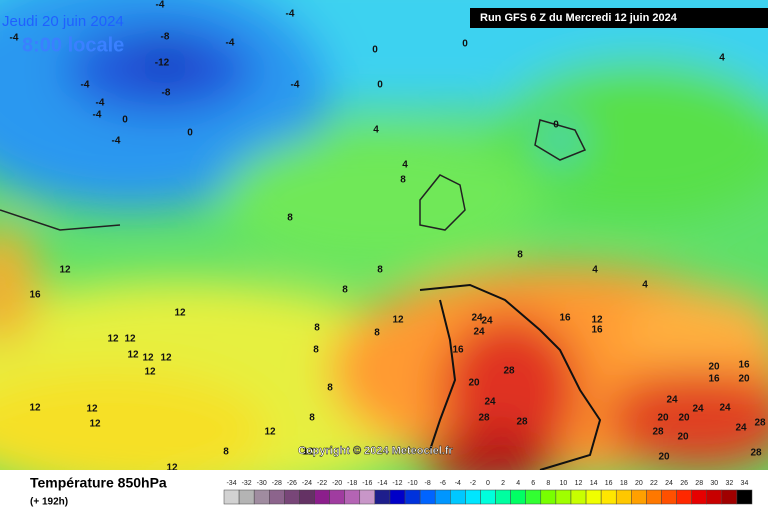 Image resolution: width=768 pixels, height=512 pixels. I want to click on contour-label: -12, so click(162, 63).